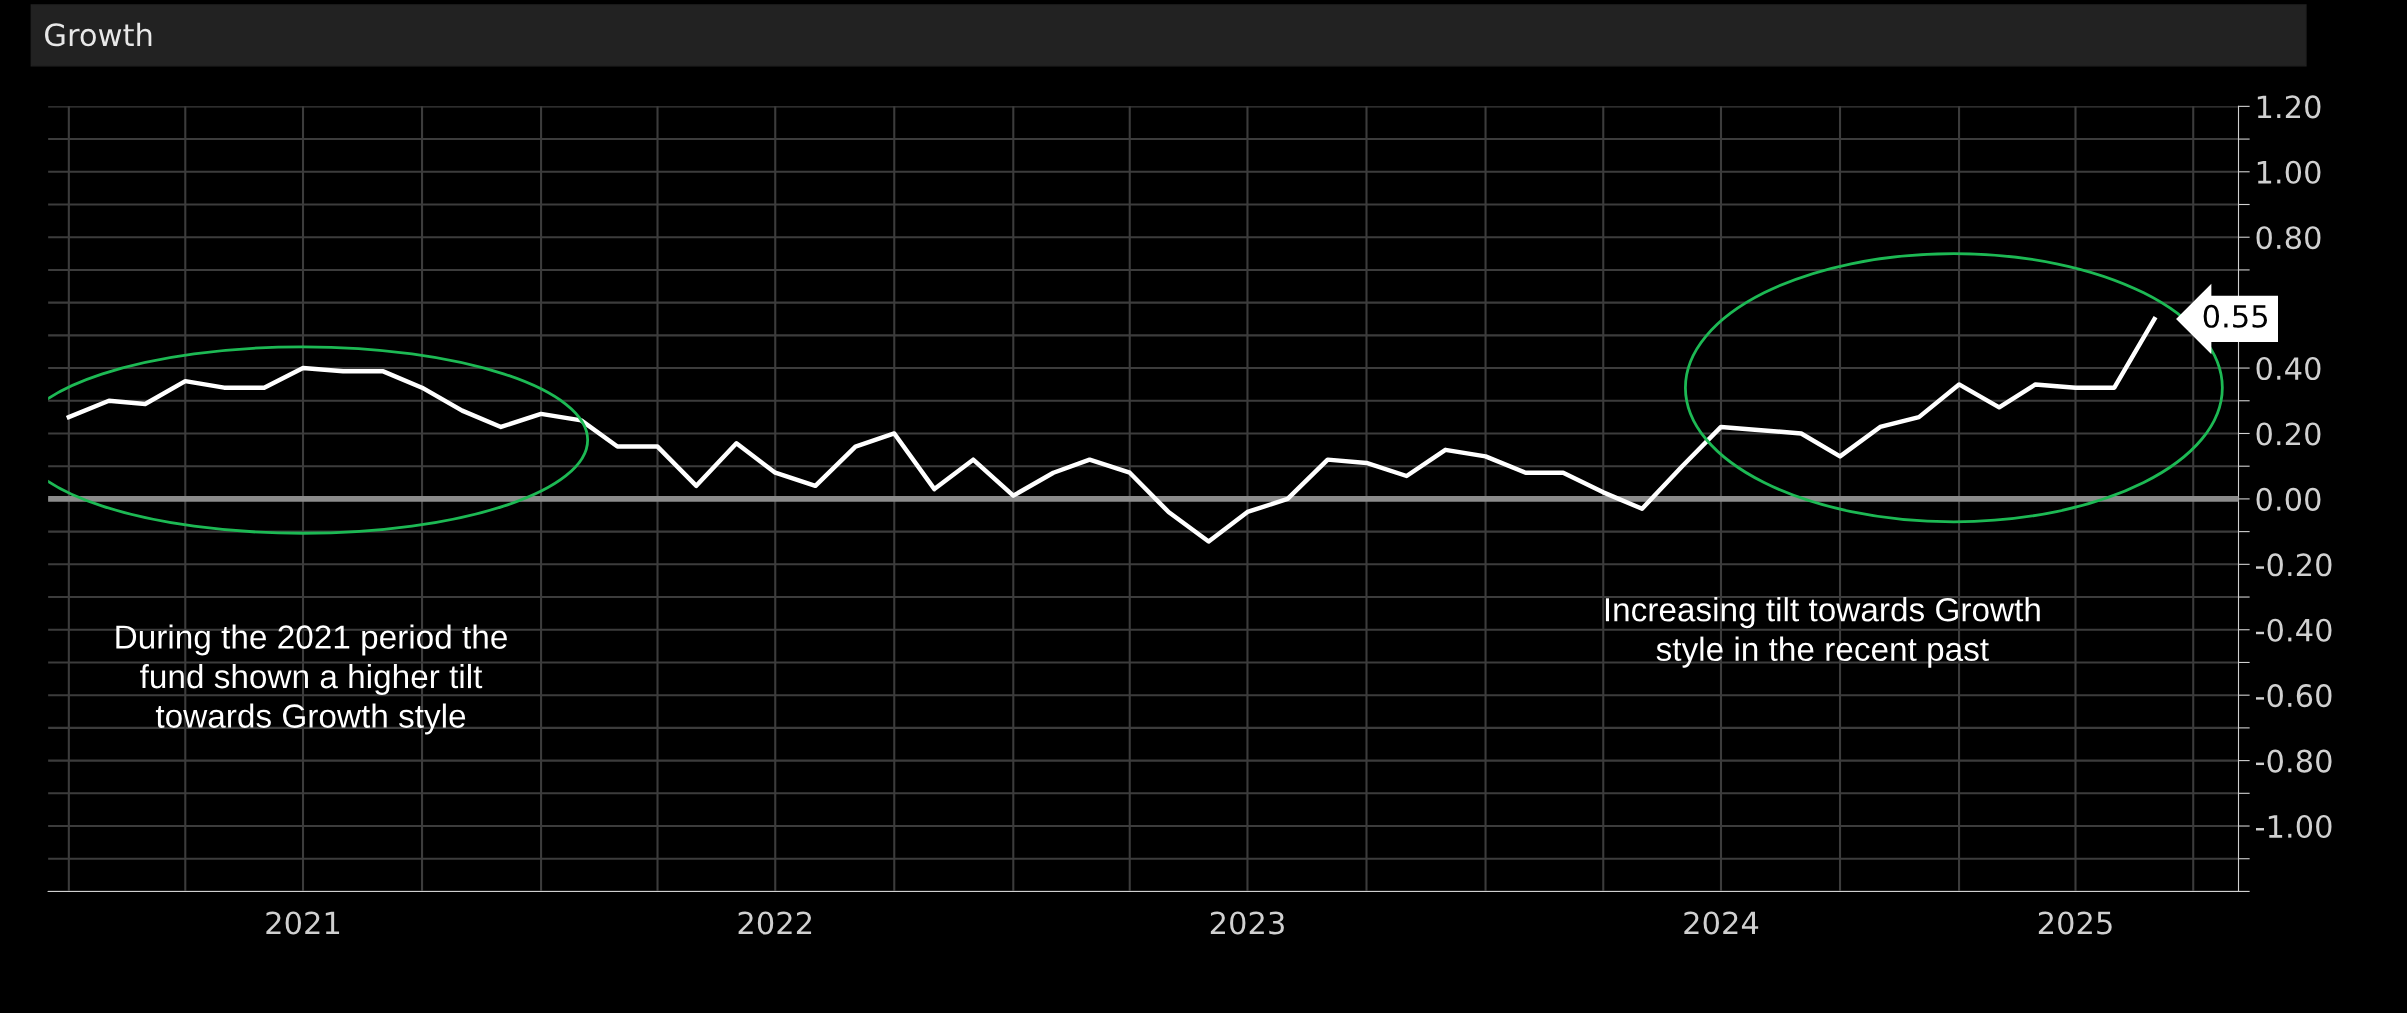 The image size is (2407, 1013). I want to click on y-tick-label: 1.00, so click(2289, 172).